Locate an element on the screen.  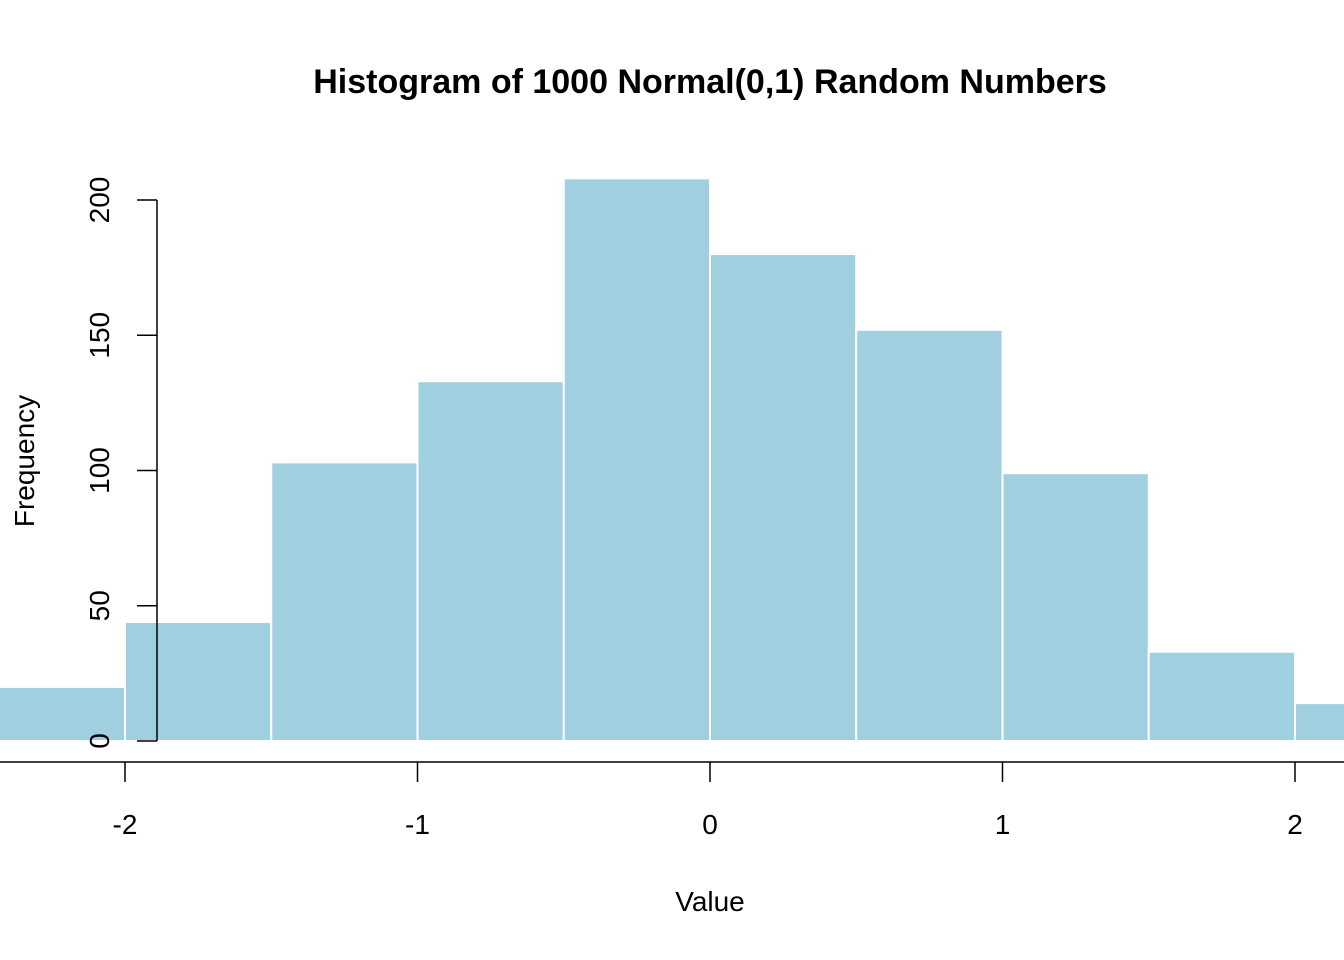
y-tick-label: 100 is located at coordinates (99, 470).